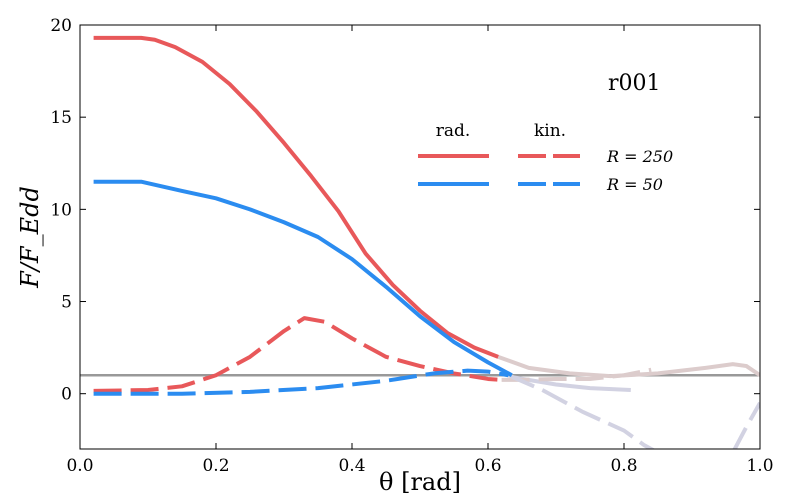 The width and height of the screenshot is (800, 500). I want to click on x-tick-label: 0.8, so click(623, 466).